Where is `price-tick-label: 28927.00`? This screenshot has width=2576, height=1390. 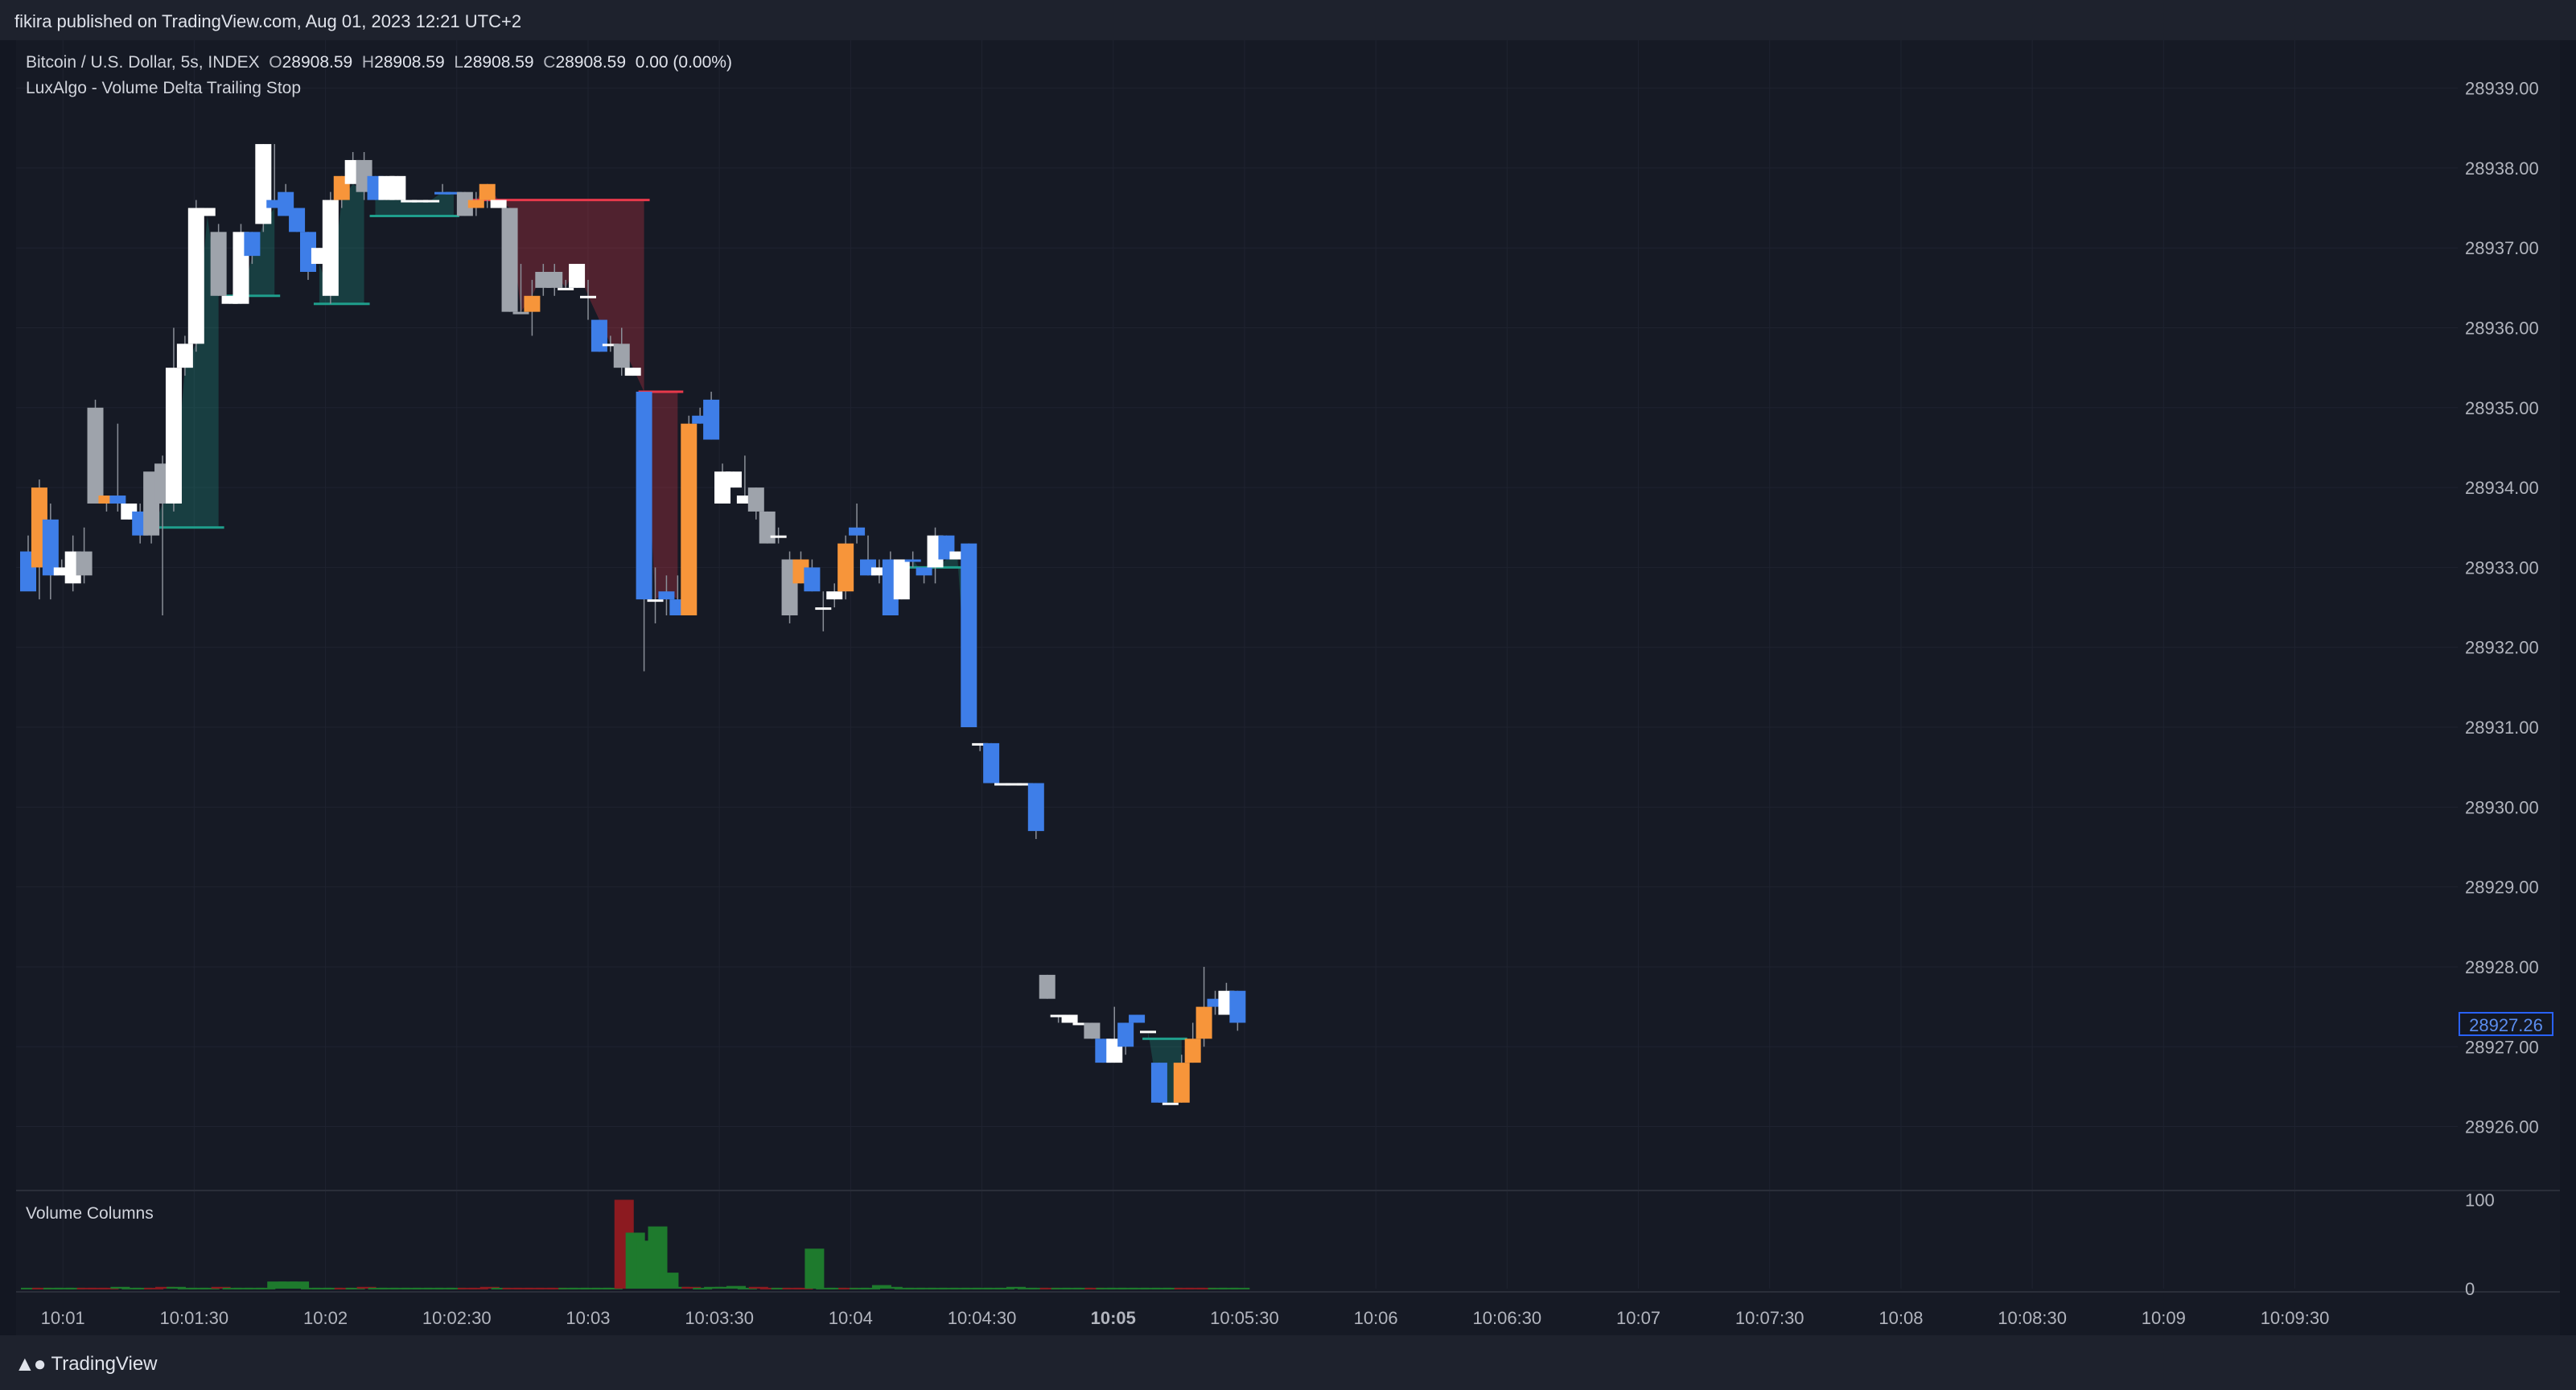
price-tick-label: 28927.00 is located at coordinates (2502, 1047).